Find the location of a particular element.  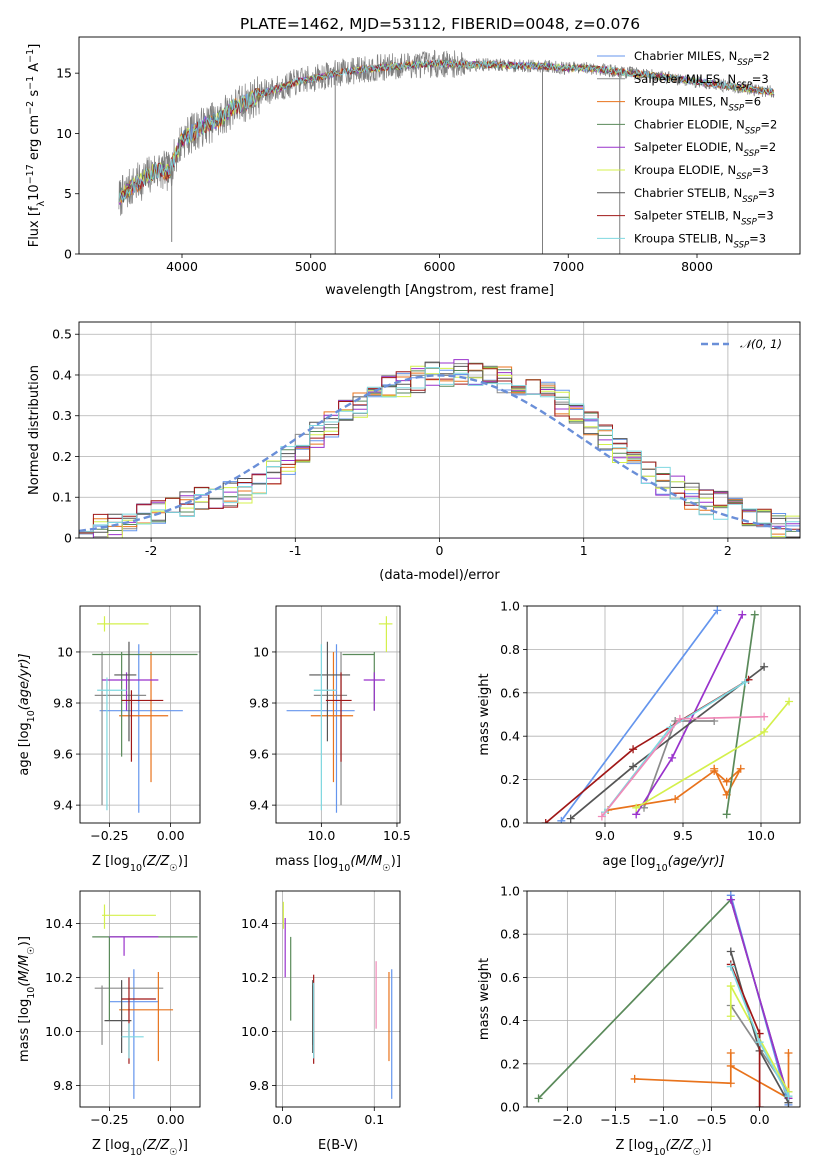

y-tick-label: 10.2 is located at coordinates (59, 977).